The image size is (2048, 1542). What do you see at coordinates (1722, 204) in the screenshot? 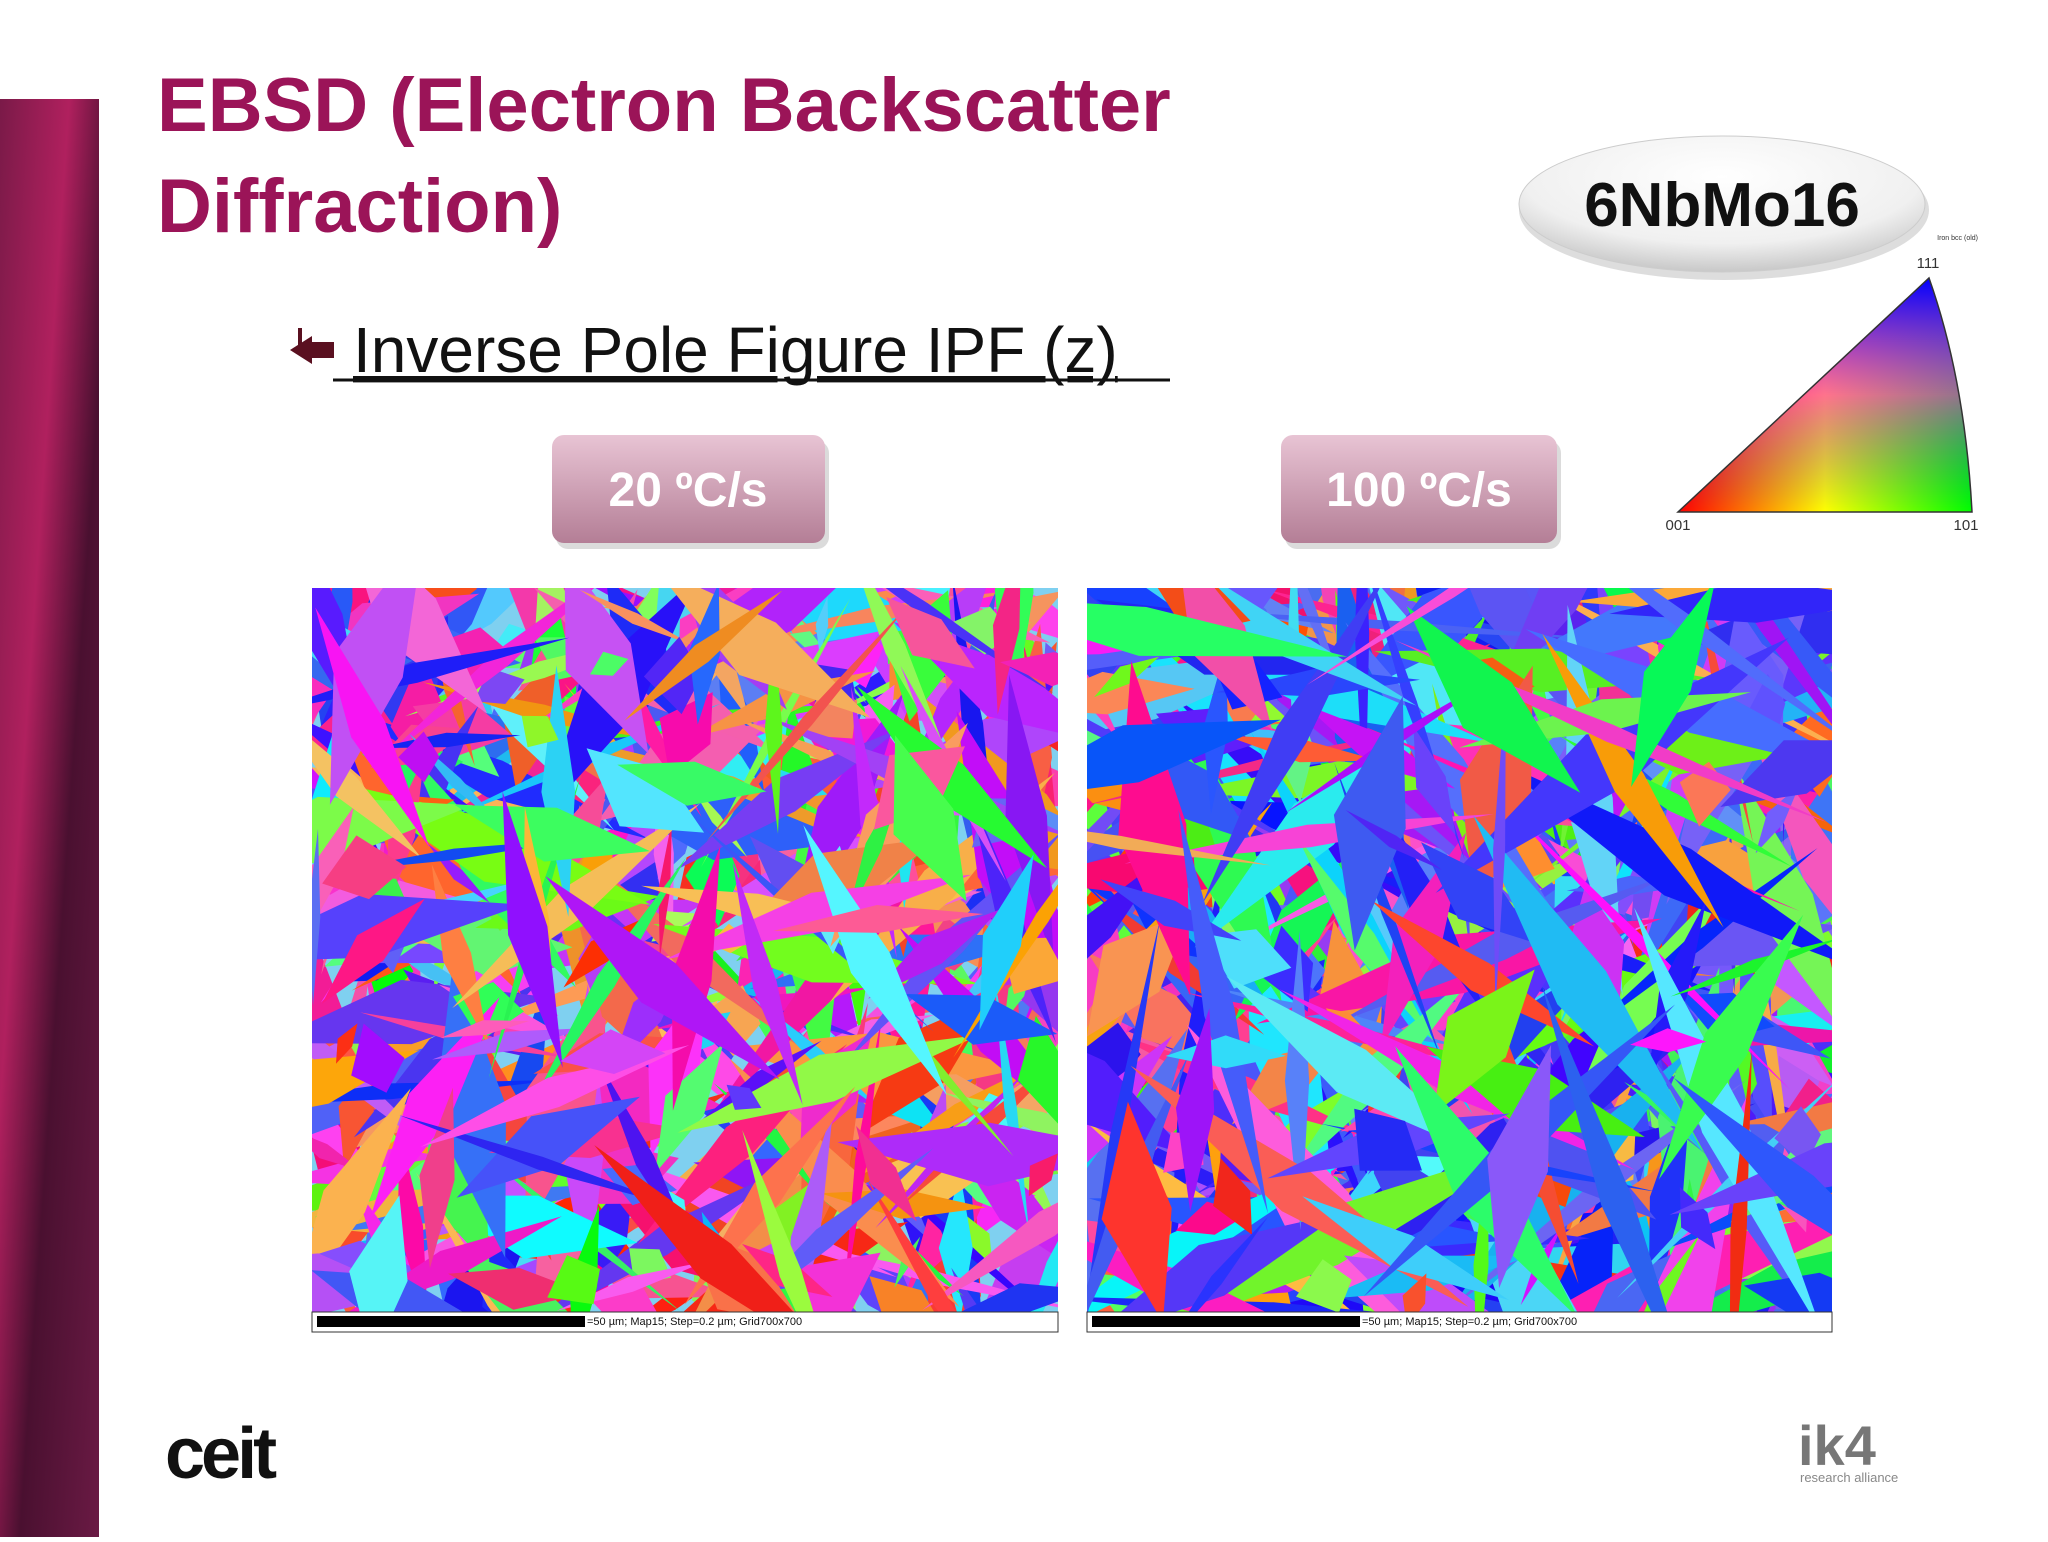
I see `badge` at bounding box center [1722, 204].